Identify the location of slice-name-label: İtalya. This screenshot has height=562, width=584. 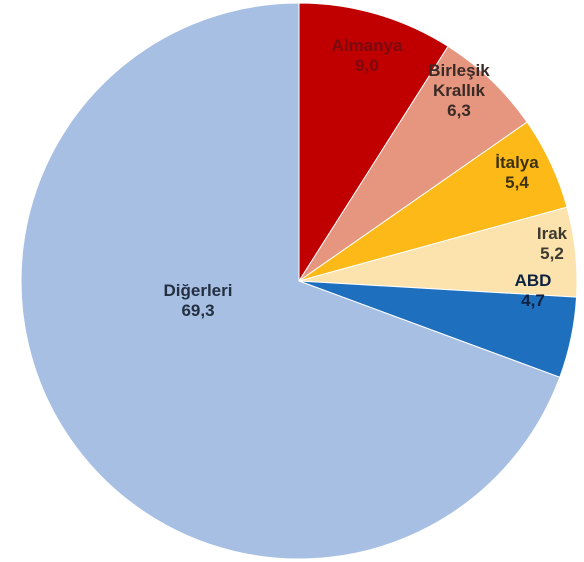
(517, 162).